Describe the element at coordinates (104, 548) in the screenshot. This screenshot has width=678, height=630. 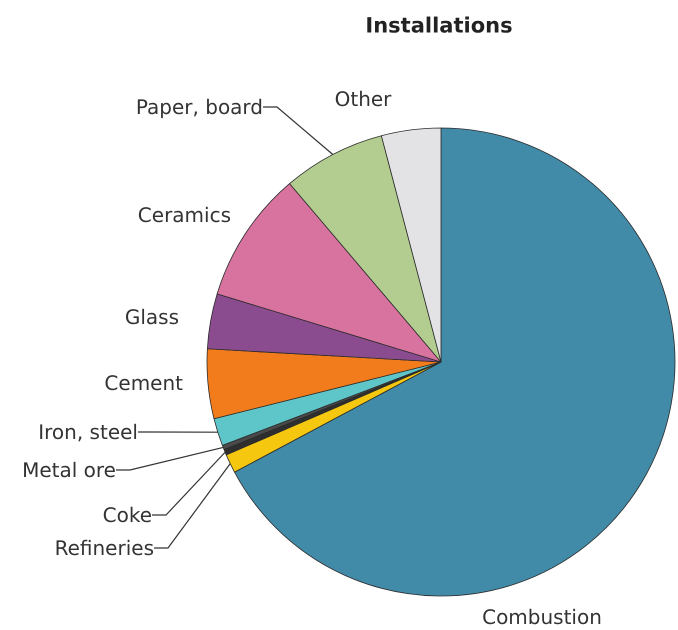
I see `slice-label: Refineries` at that location.